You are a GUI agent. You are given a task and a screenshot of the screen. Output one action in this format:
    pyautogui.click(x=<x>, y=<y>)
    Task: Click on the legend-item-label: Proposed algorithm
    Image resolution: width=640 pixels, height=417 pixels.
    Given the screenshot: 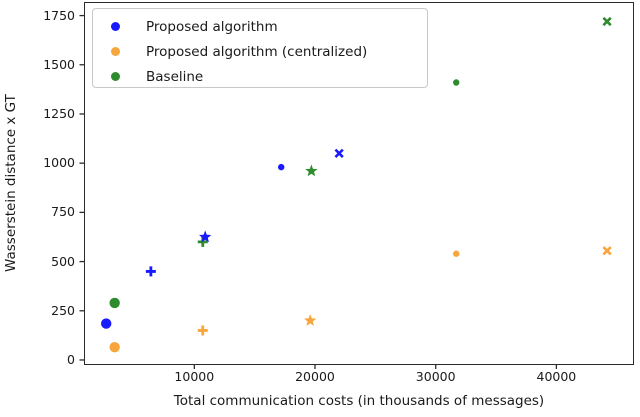 What is the action you would take?
    pyautogui.click(x=212, y=26)
    